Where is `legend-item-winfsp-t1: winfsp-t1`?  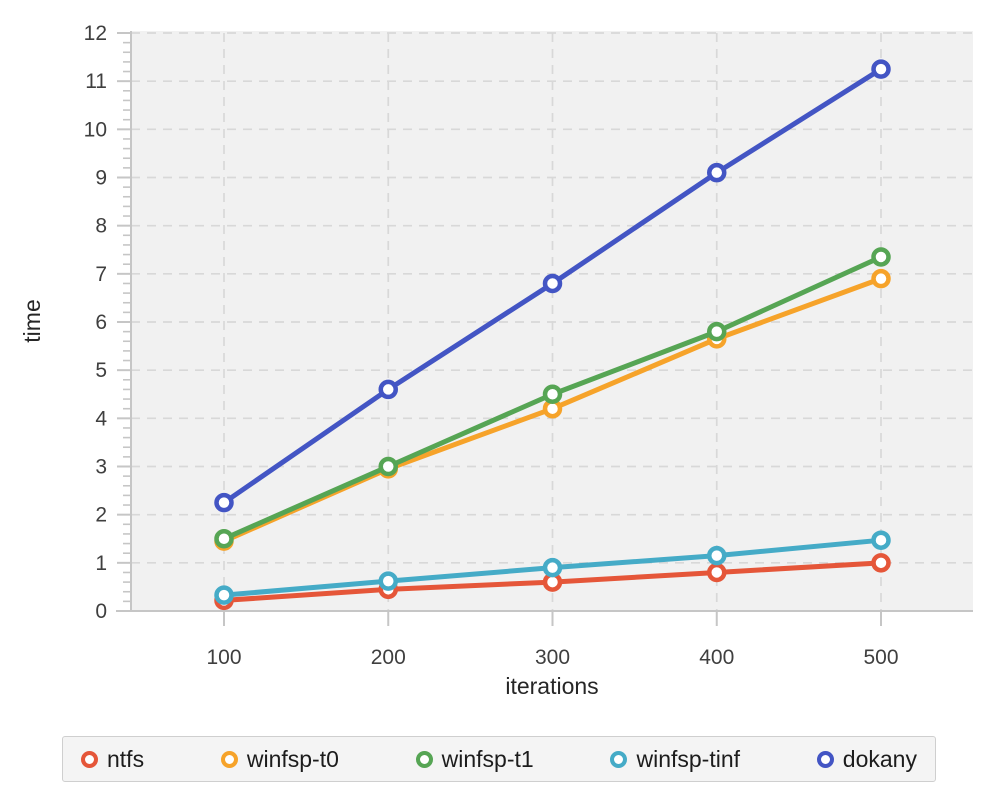 legend-item-winfsp-t1: winfsp-t1 is located at coordinates (474, 759).